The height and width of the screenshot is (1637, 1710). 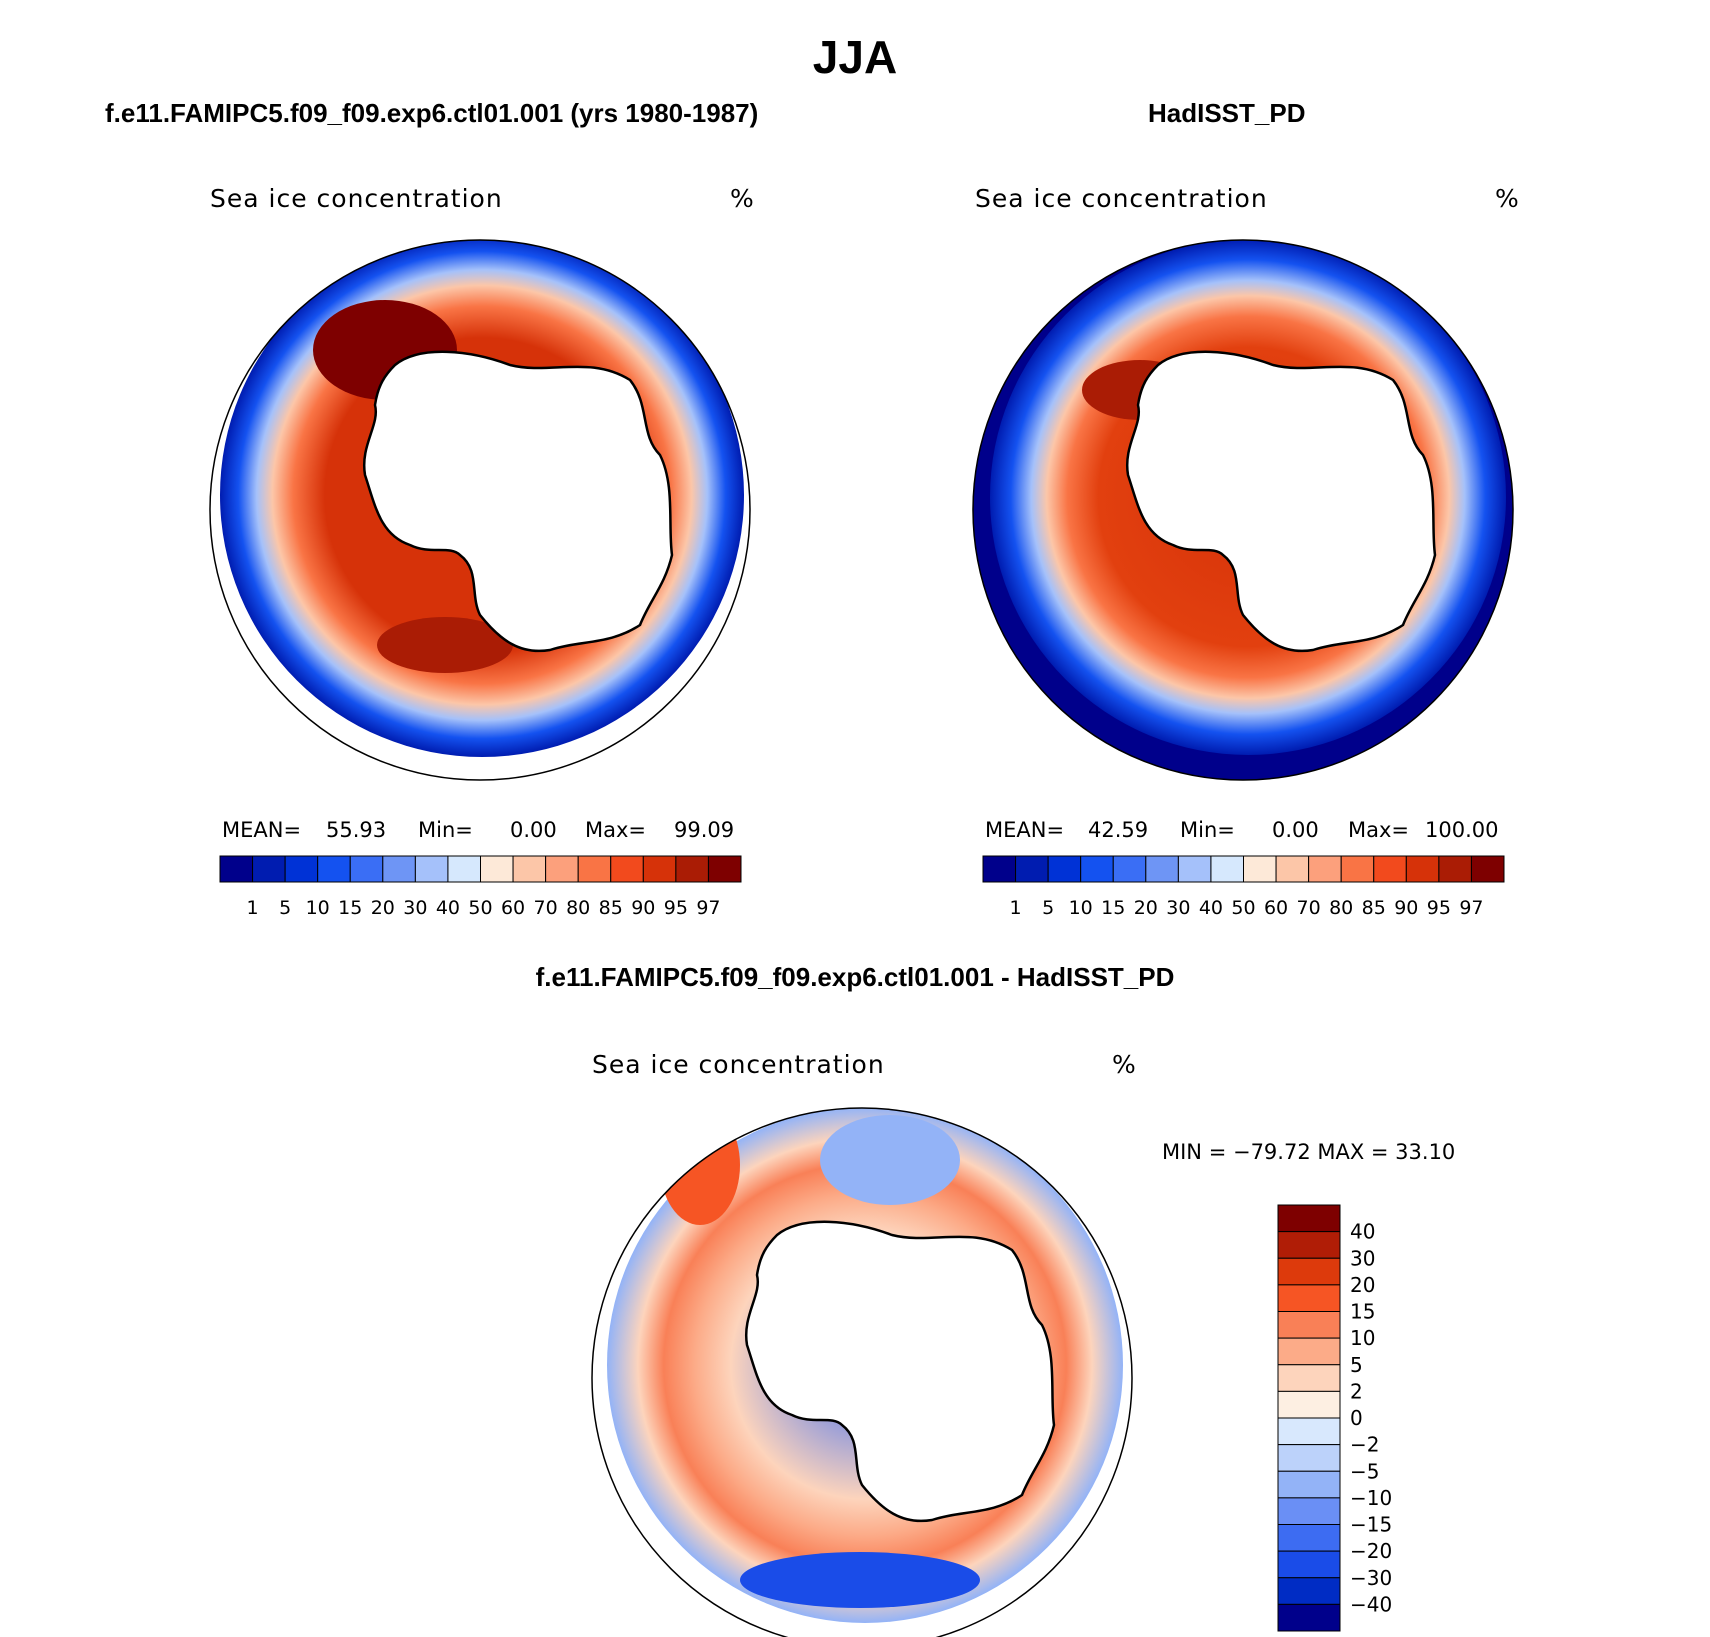 I want to click on panel-1-mean-label: MEAN=, so click(x=262, y=830).